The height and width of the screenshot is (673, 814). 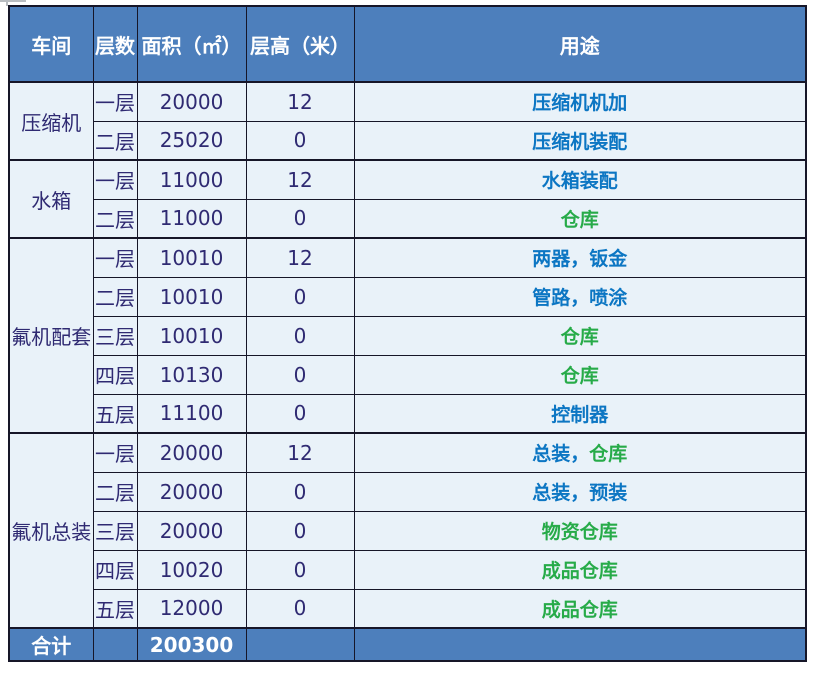 I want to click on area-cell: 25020, so click(x=191, y=140).